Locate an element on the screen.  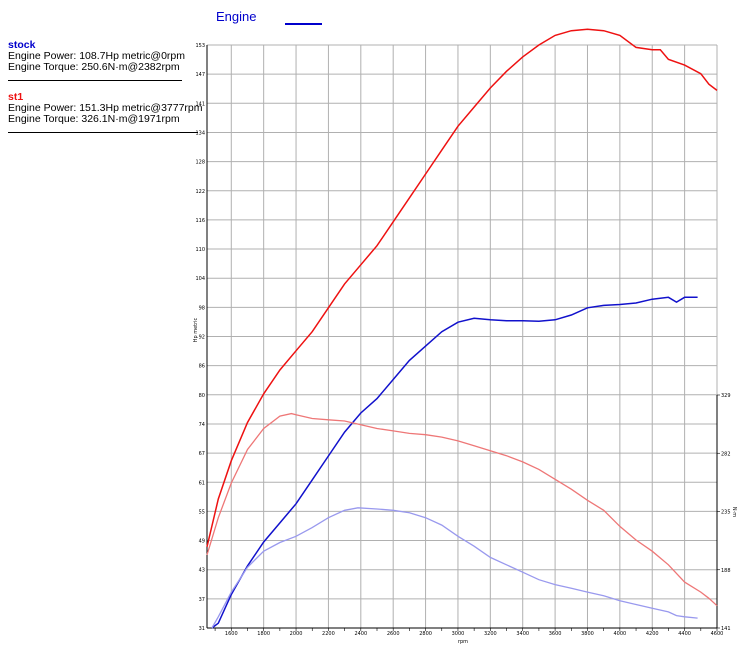
left-tick-label: 104 is located at coordinates (200, 279).